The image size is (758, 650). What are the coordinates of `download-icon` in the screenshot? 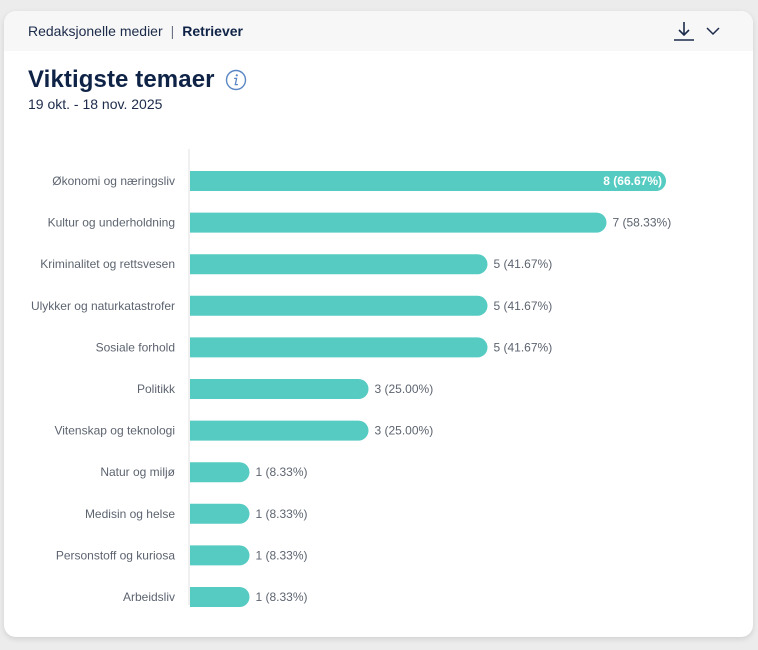 It's located at (684, 31).